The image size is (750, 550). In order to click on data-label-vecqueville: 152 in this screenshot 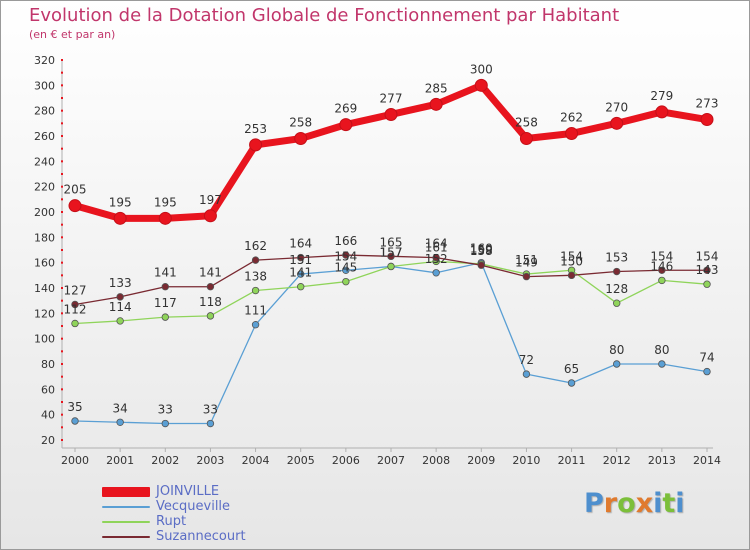, I will do `click(436, 259)`.